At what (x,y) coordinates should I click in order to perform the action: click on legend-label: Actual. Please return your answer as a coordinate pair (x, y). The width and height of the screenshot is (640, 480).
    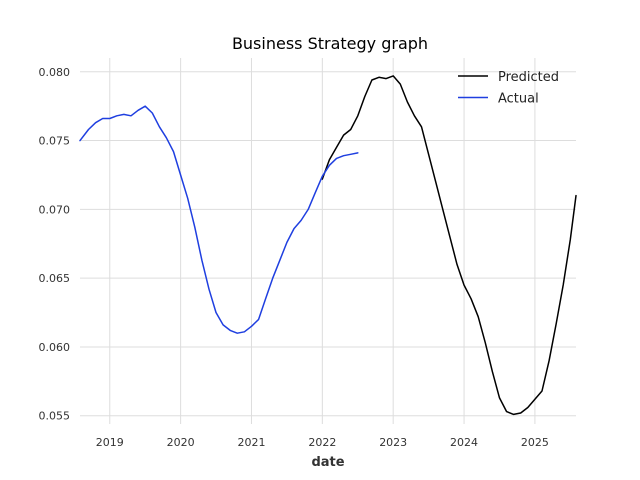
    Looking at the image, I should click on (518, 99).